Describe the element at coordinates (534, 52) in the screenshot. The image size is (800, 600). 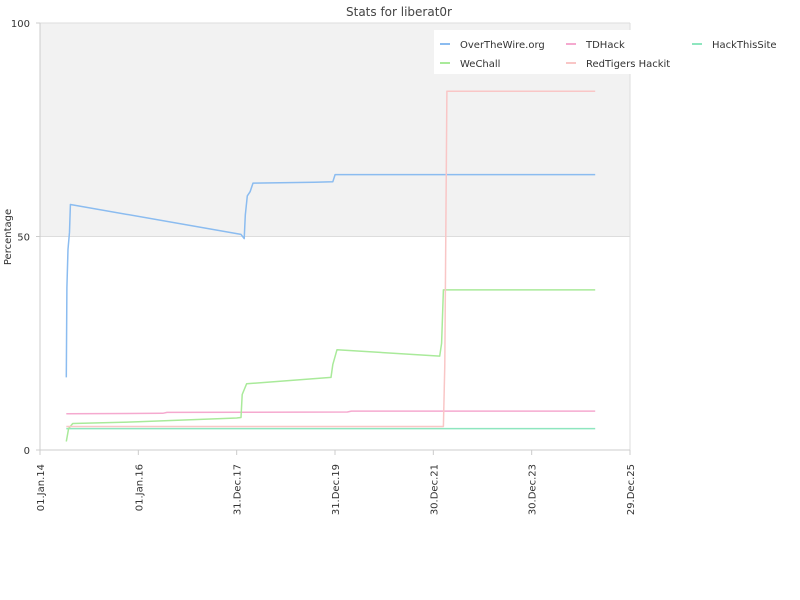
I see `legend-background` at that location.